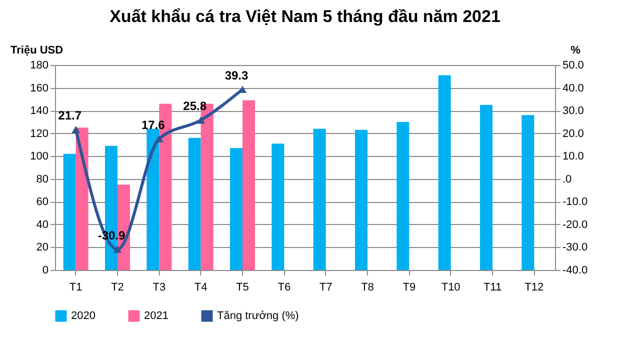 The height and width of the screenshot is (340, 632). What do you see at coordinates (575, 202) in the screenshot?
I see `y2-tick-label: -10.0` at bounding box center [575, 202].